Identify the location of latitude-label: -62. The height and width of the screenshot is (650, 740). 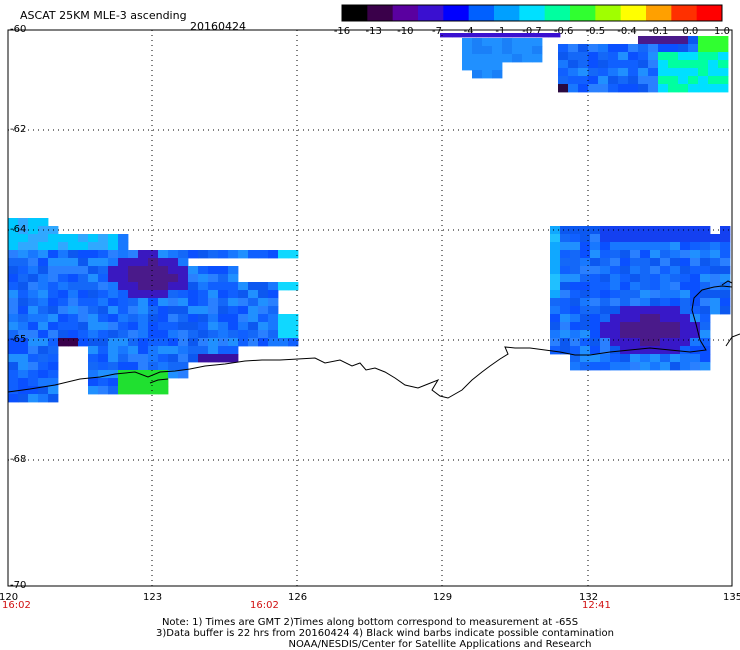
(18, 129).